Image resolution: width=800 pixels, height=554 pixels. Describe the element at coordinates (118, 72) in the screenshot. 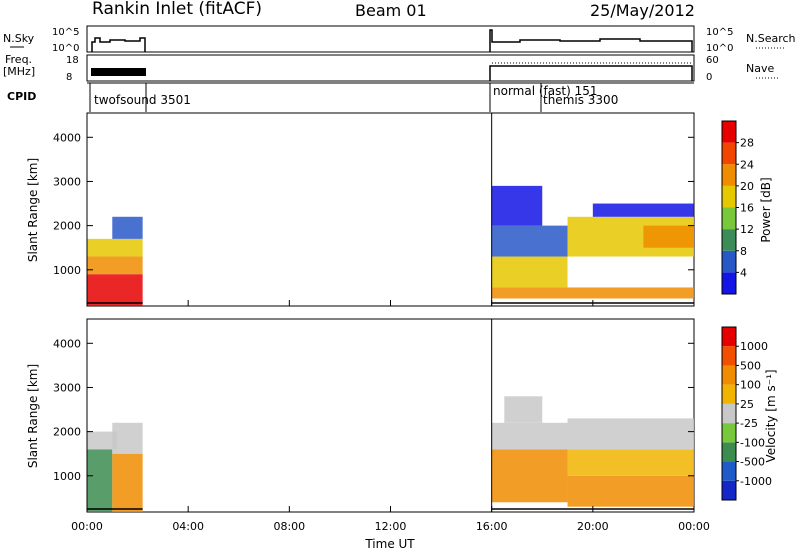

I see `freq-trace-early` at that location.